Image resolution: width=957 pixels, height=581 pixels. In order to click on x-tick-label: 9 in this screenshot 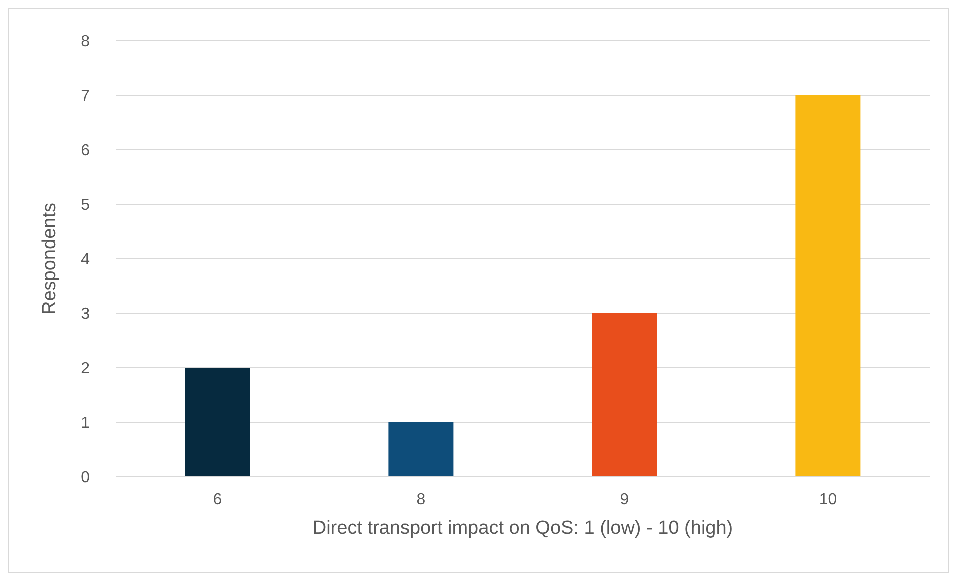, I will do `click(625, 499)`.